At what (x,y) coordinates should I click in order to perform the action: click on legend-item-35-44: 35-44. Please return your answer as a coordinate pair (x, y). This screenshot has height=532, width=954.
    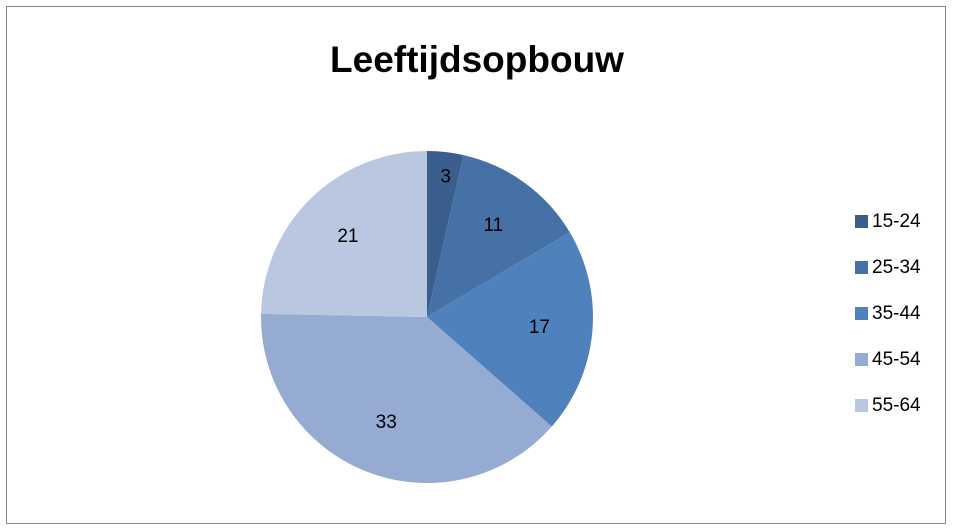
    Looking at the image, I should click on (900, 313).